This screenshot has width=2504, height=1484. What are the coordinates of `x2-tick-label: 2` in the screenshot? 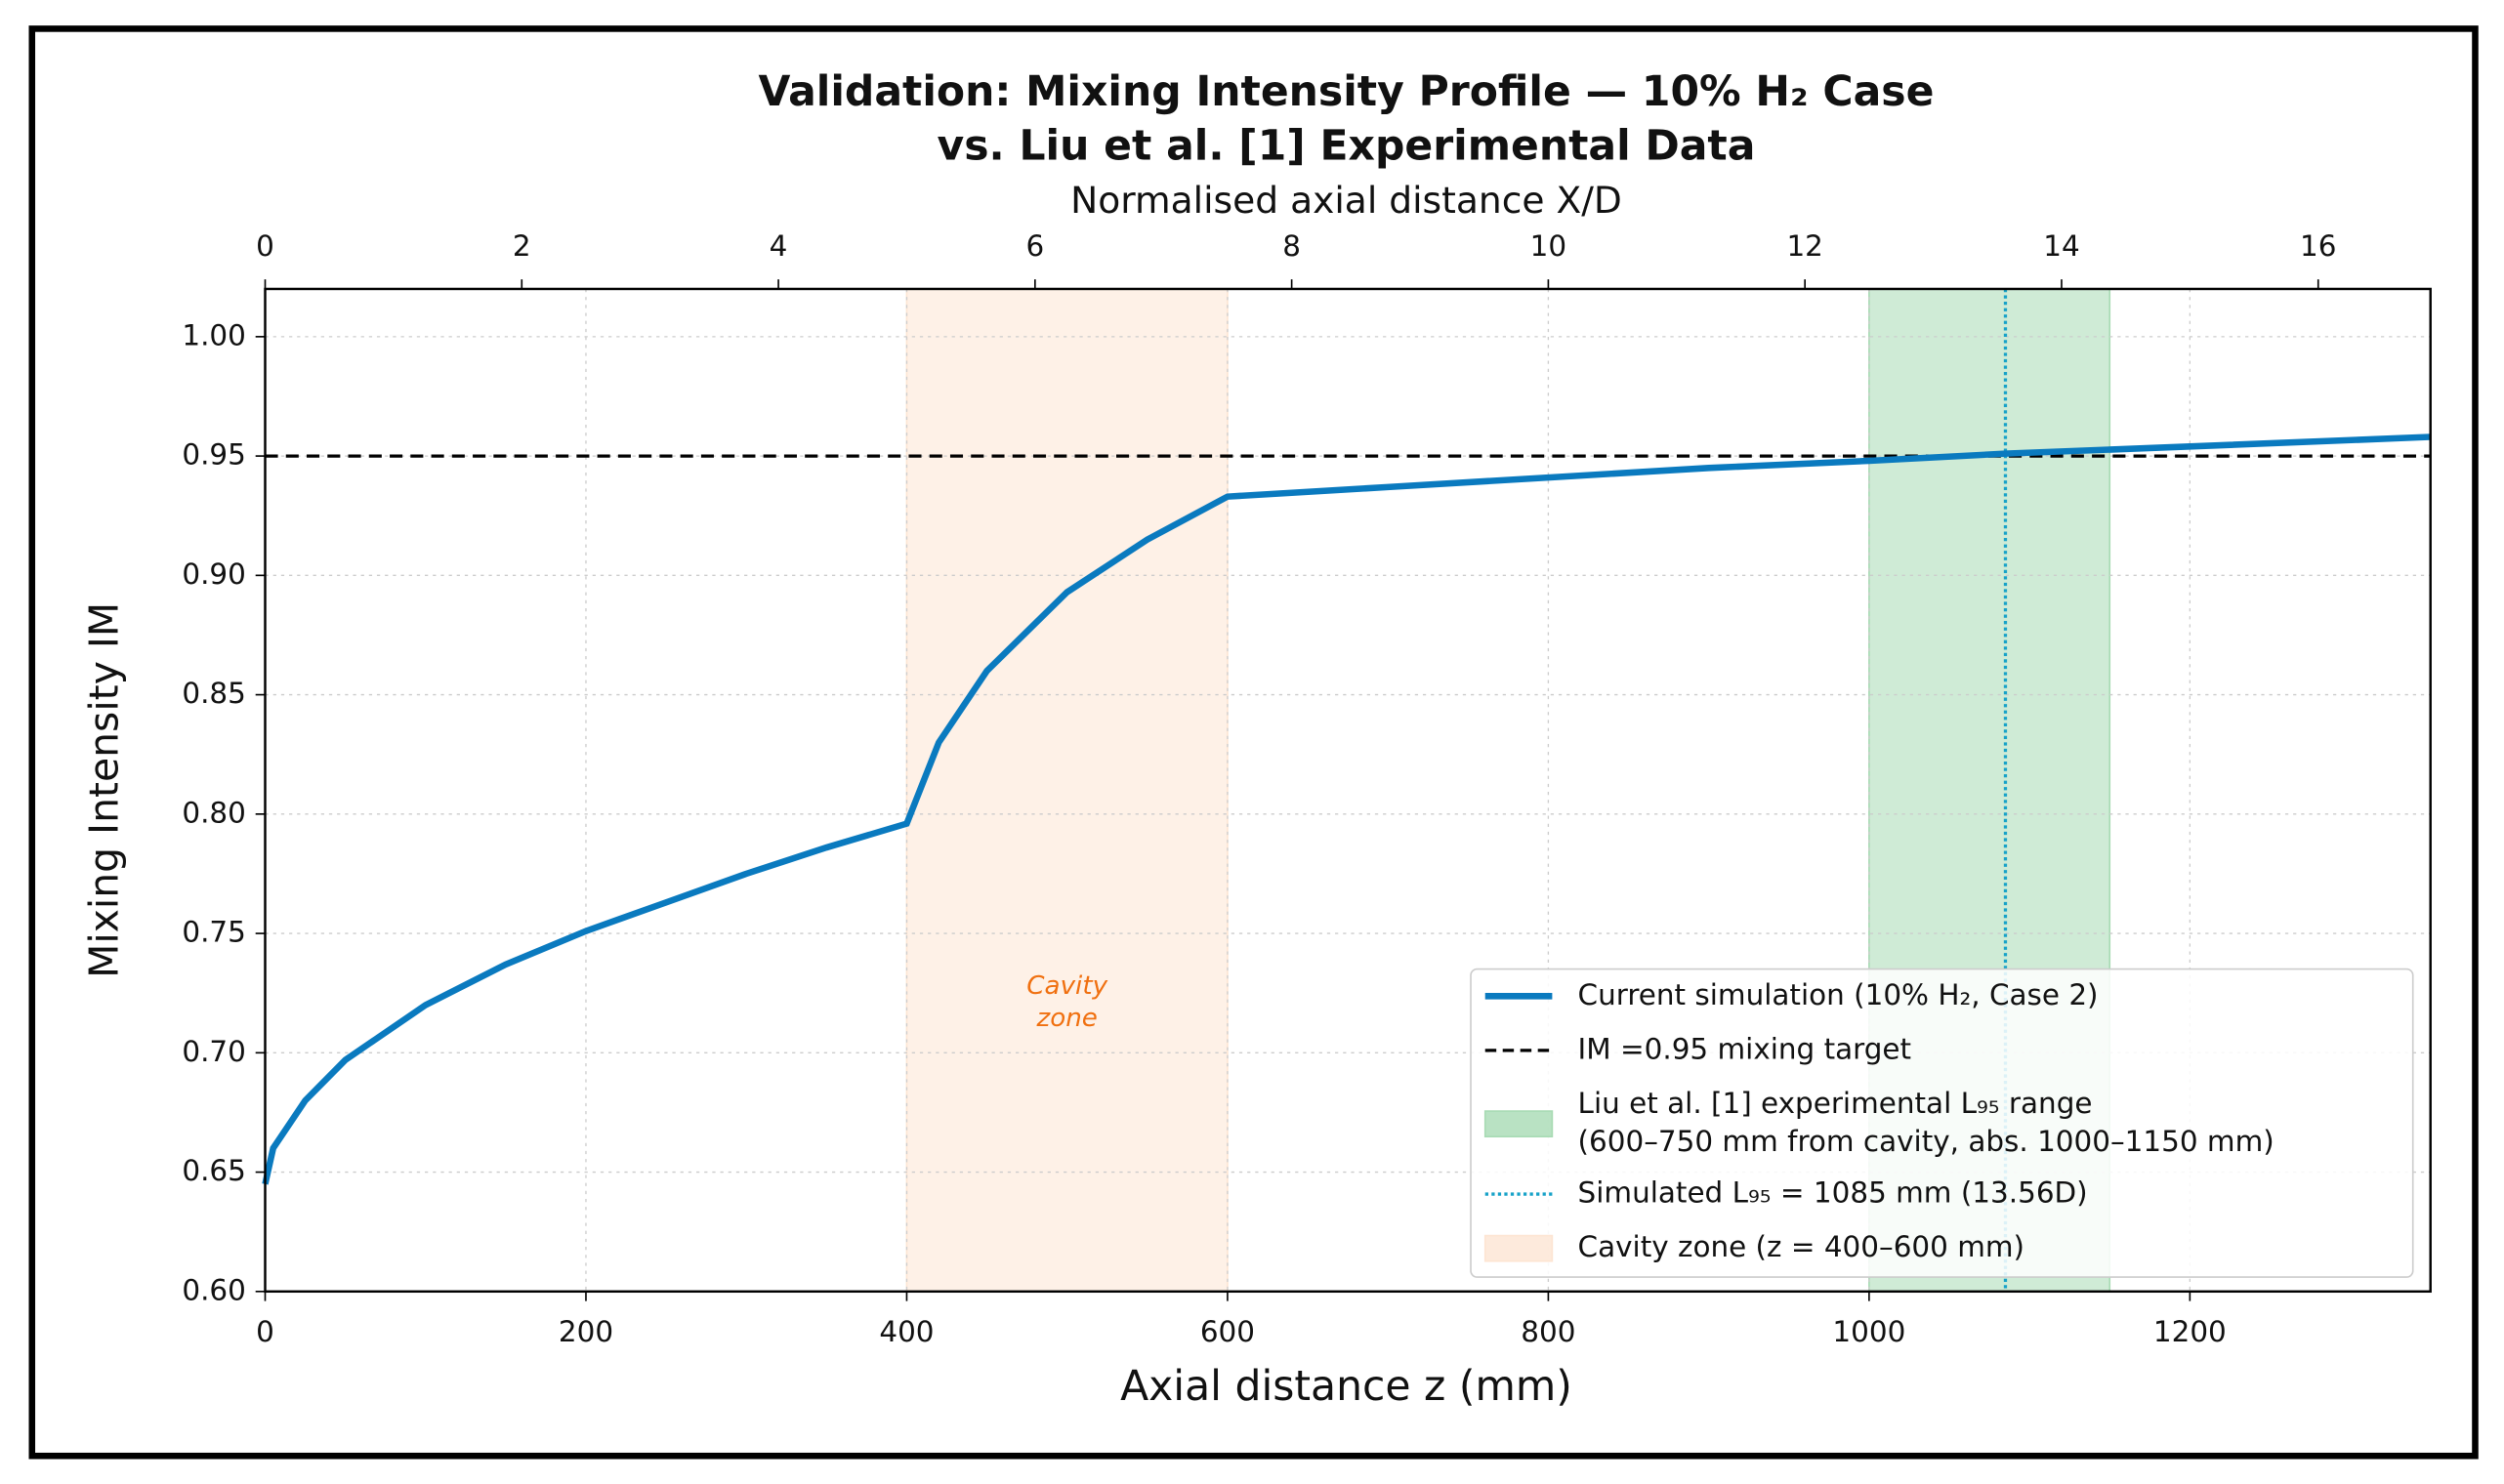 It's located at (522, 246).